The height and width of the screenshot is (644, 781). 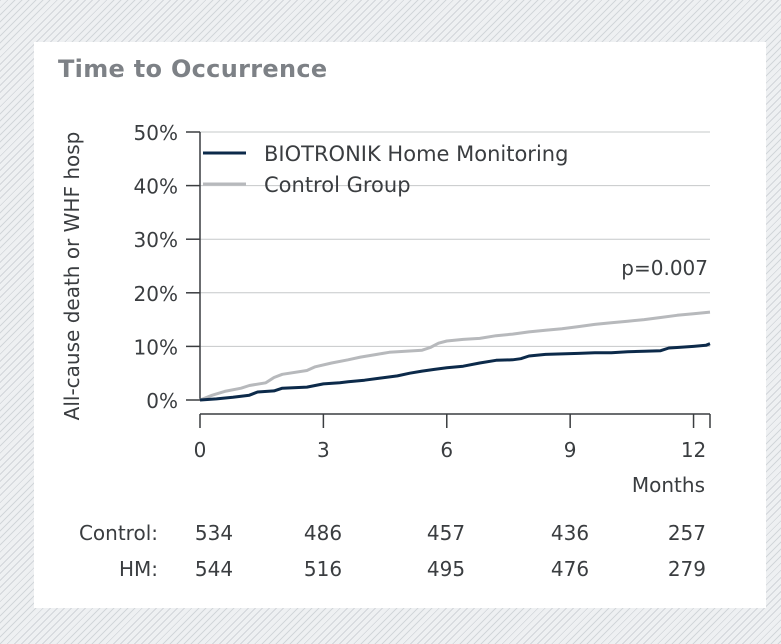 I want to click on xtick-label-6: 6, so click(x=446, y=450).